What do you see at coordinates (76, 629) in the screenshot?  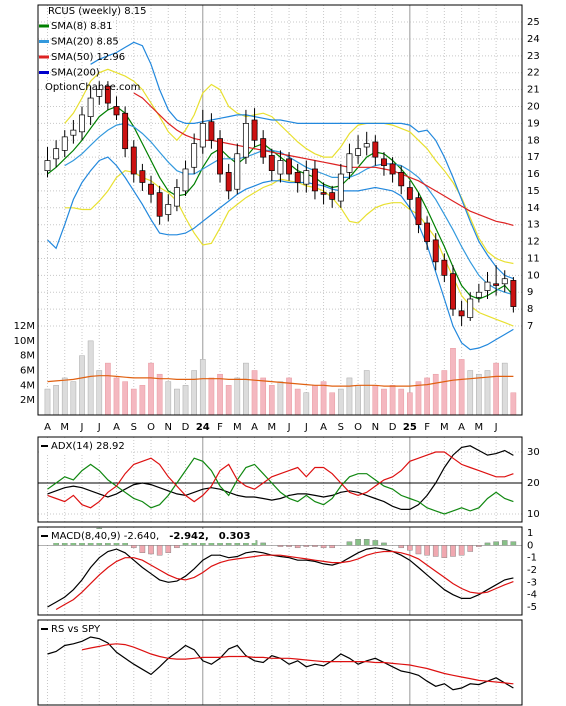 I see `legend-label: RS vs SPY` at bounding box center [76, 629].